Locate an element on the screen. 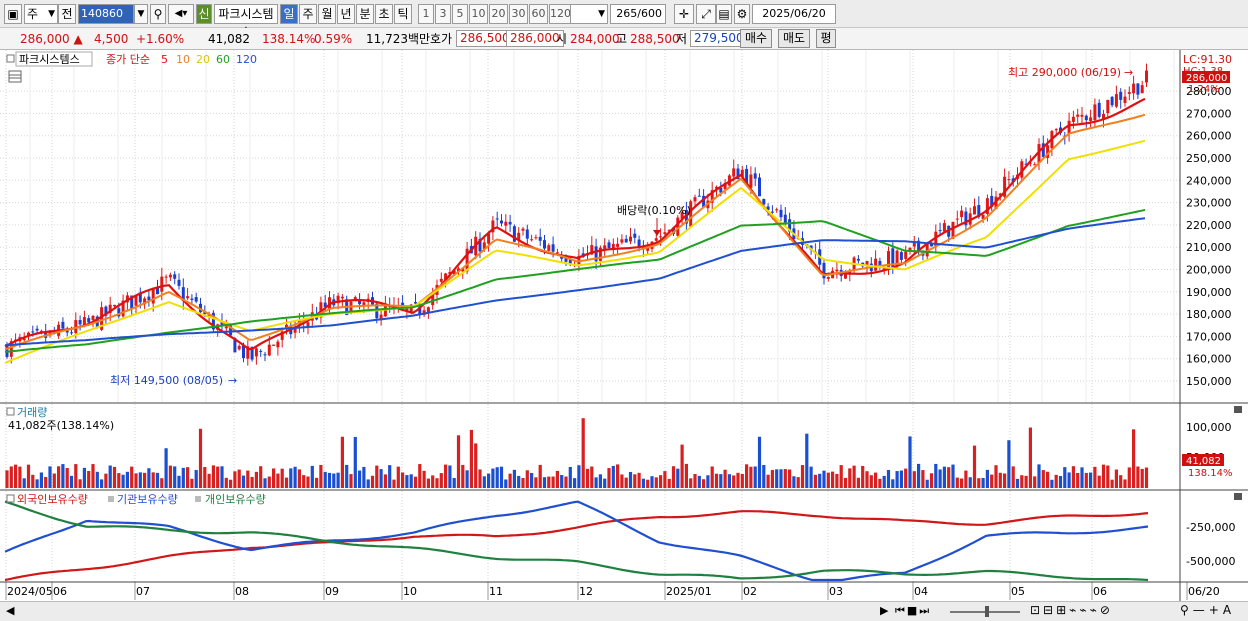  count-display: 265/600 is located at coordinates (638, 14).